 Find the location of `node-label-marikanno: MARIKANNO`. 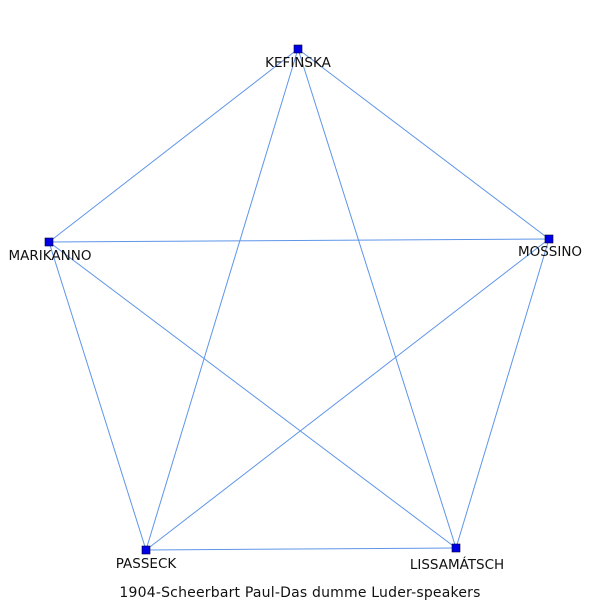

node-label-marikanno: MARIKANNO is located at coordinates (50, 256).